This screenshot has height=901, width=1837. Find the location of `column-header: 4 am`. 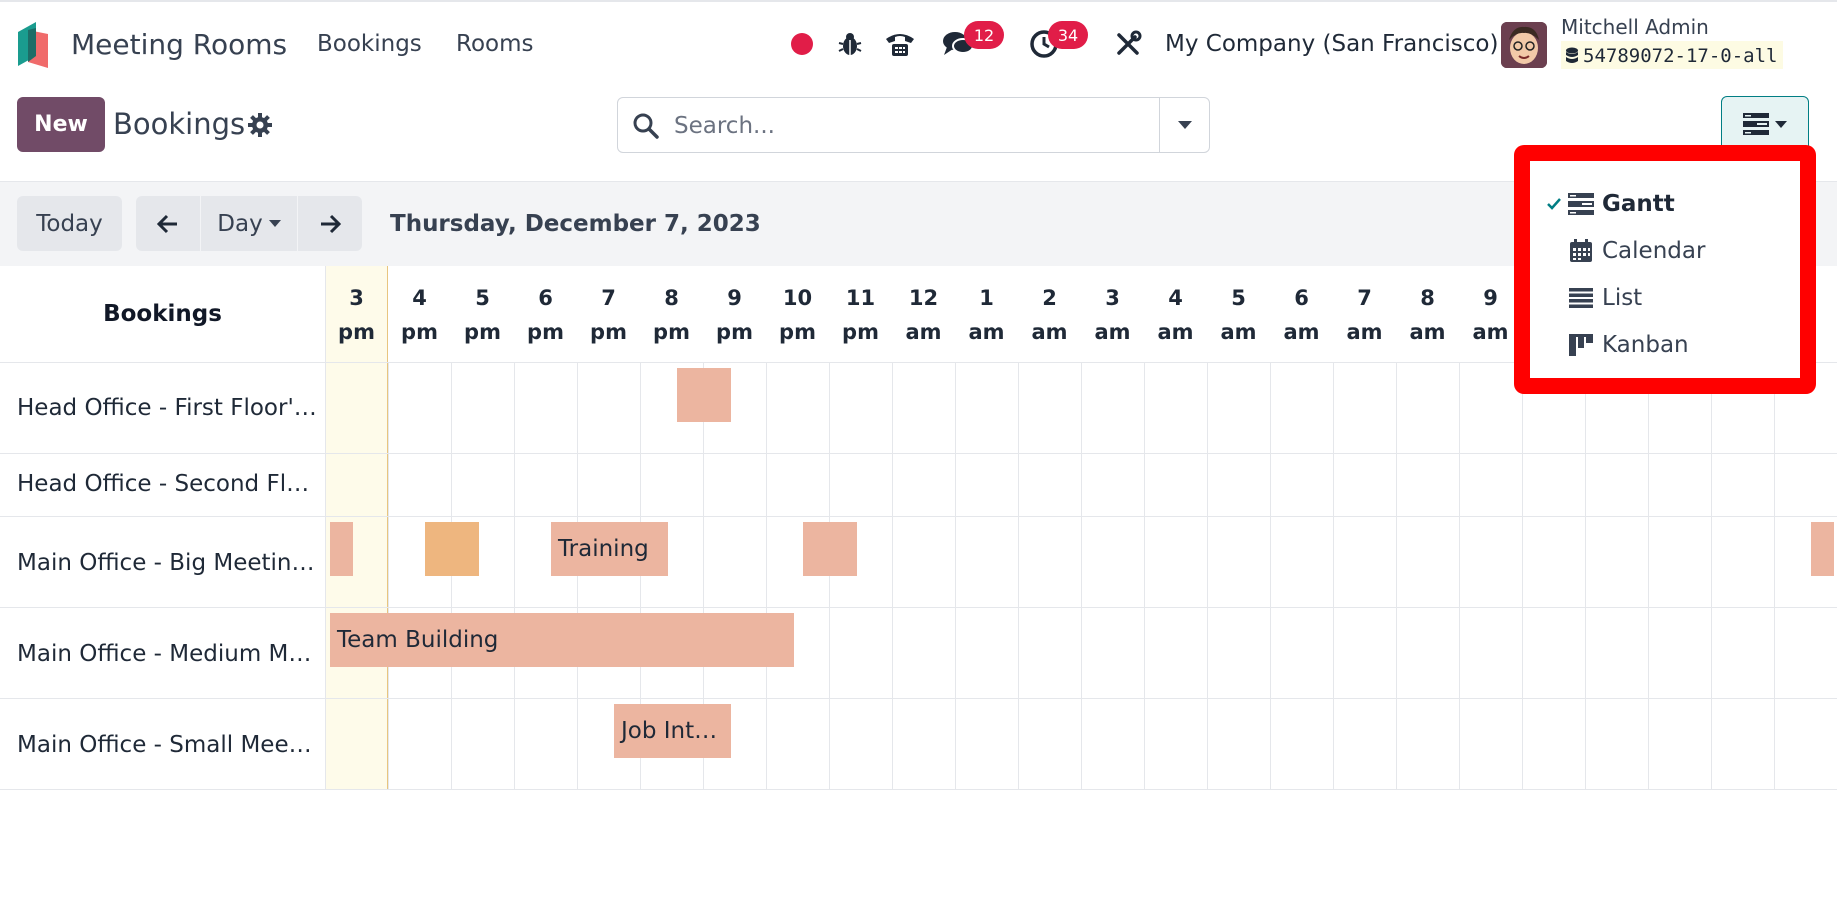

column-header: 4 am is located at coordinates (1175, 314).